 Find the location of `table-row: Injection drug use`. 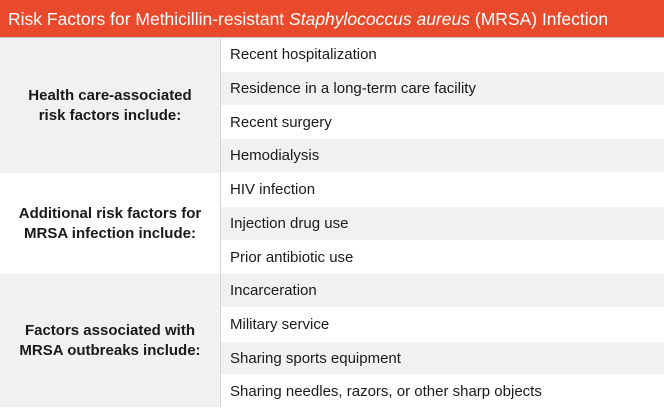

table-row: Injection drug use is located at coordinates (442, 223).